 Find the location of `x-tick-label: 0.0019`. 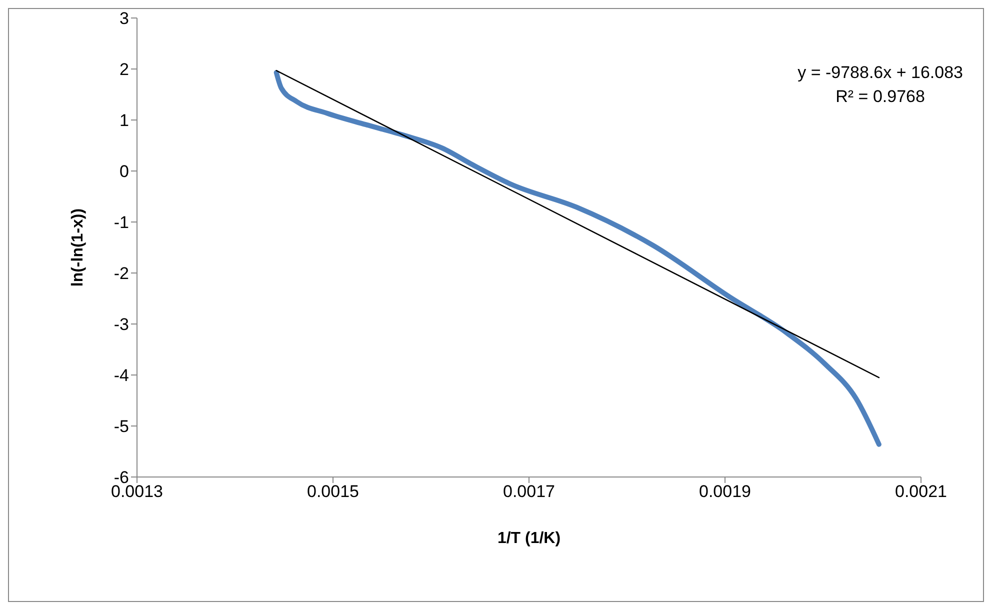

x-tick-label: 0.0019 is located at coordinates (725, 492).